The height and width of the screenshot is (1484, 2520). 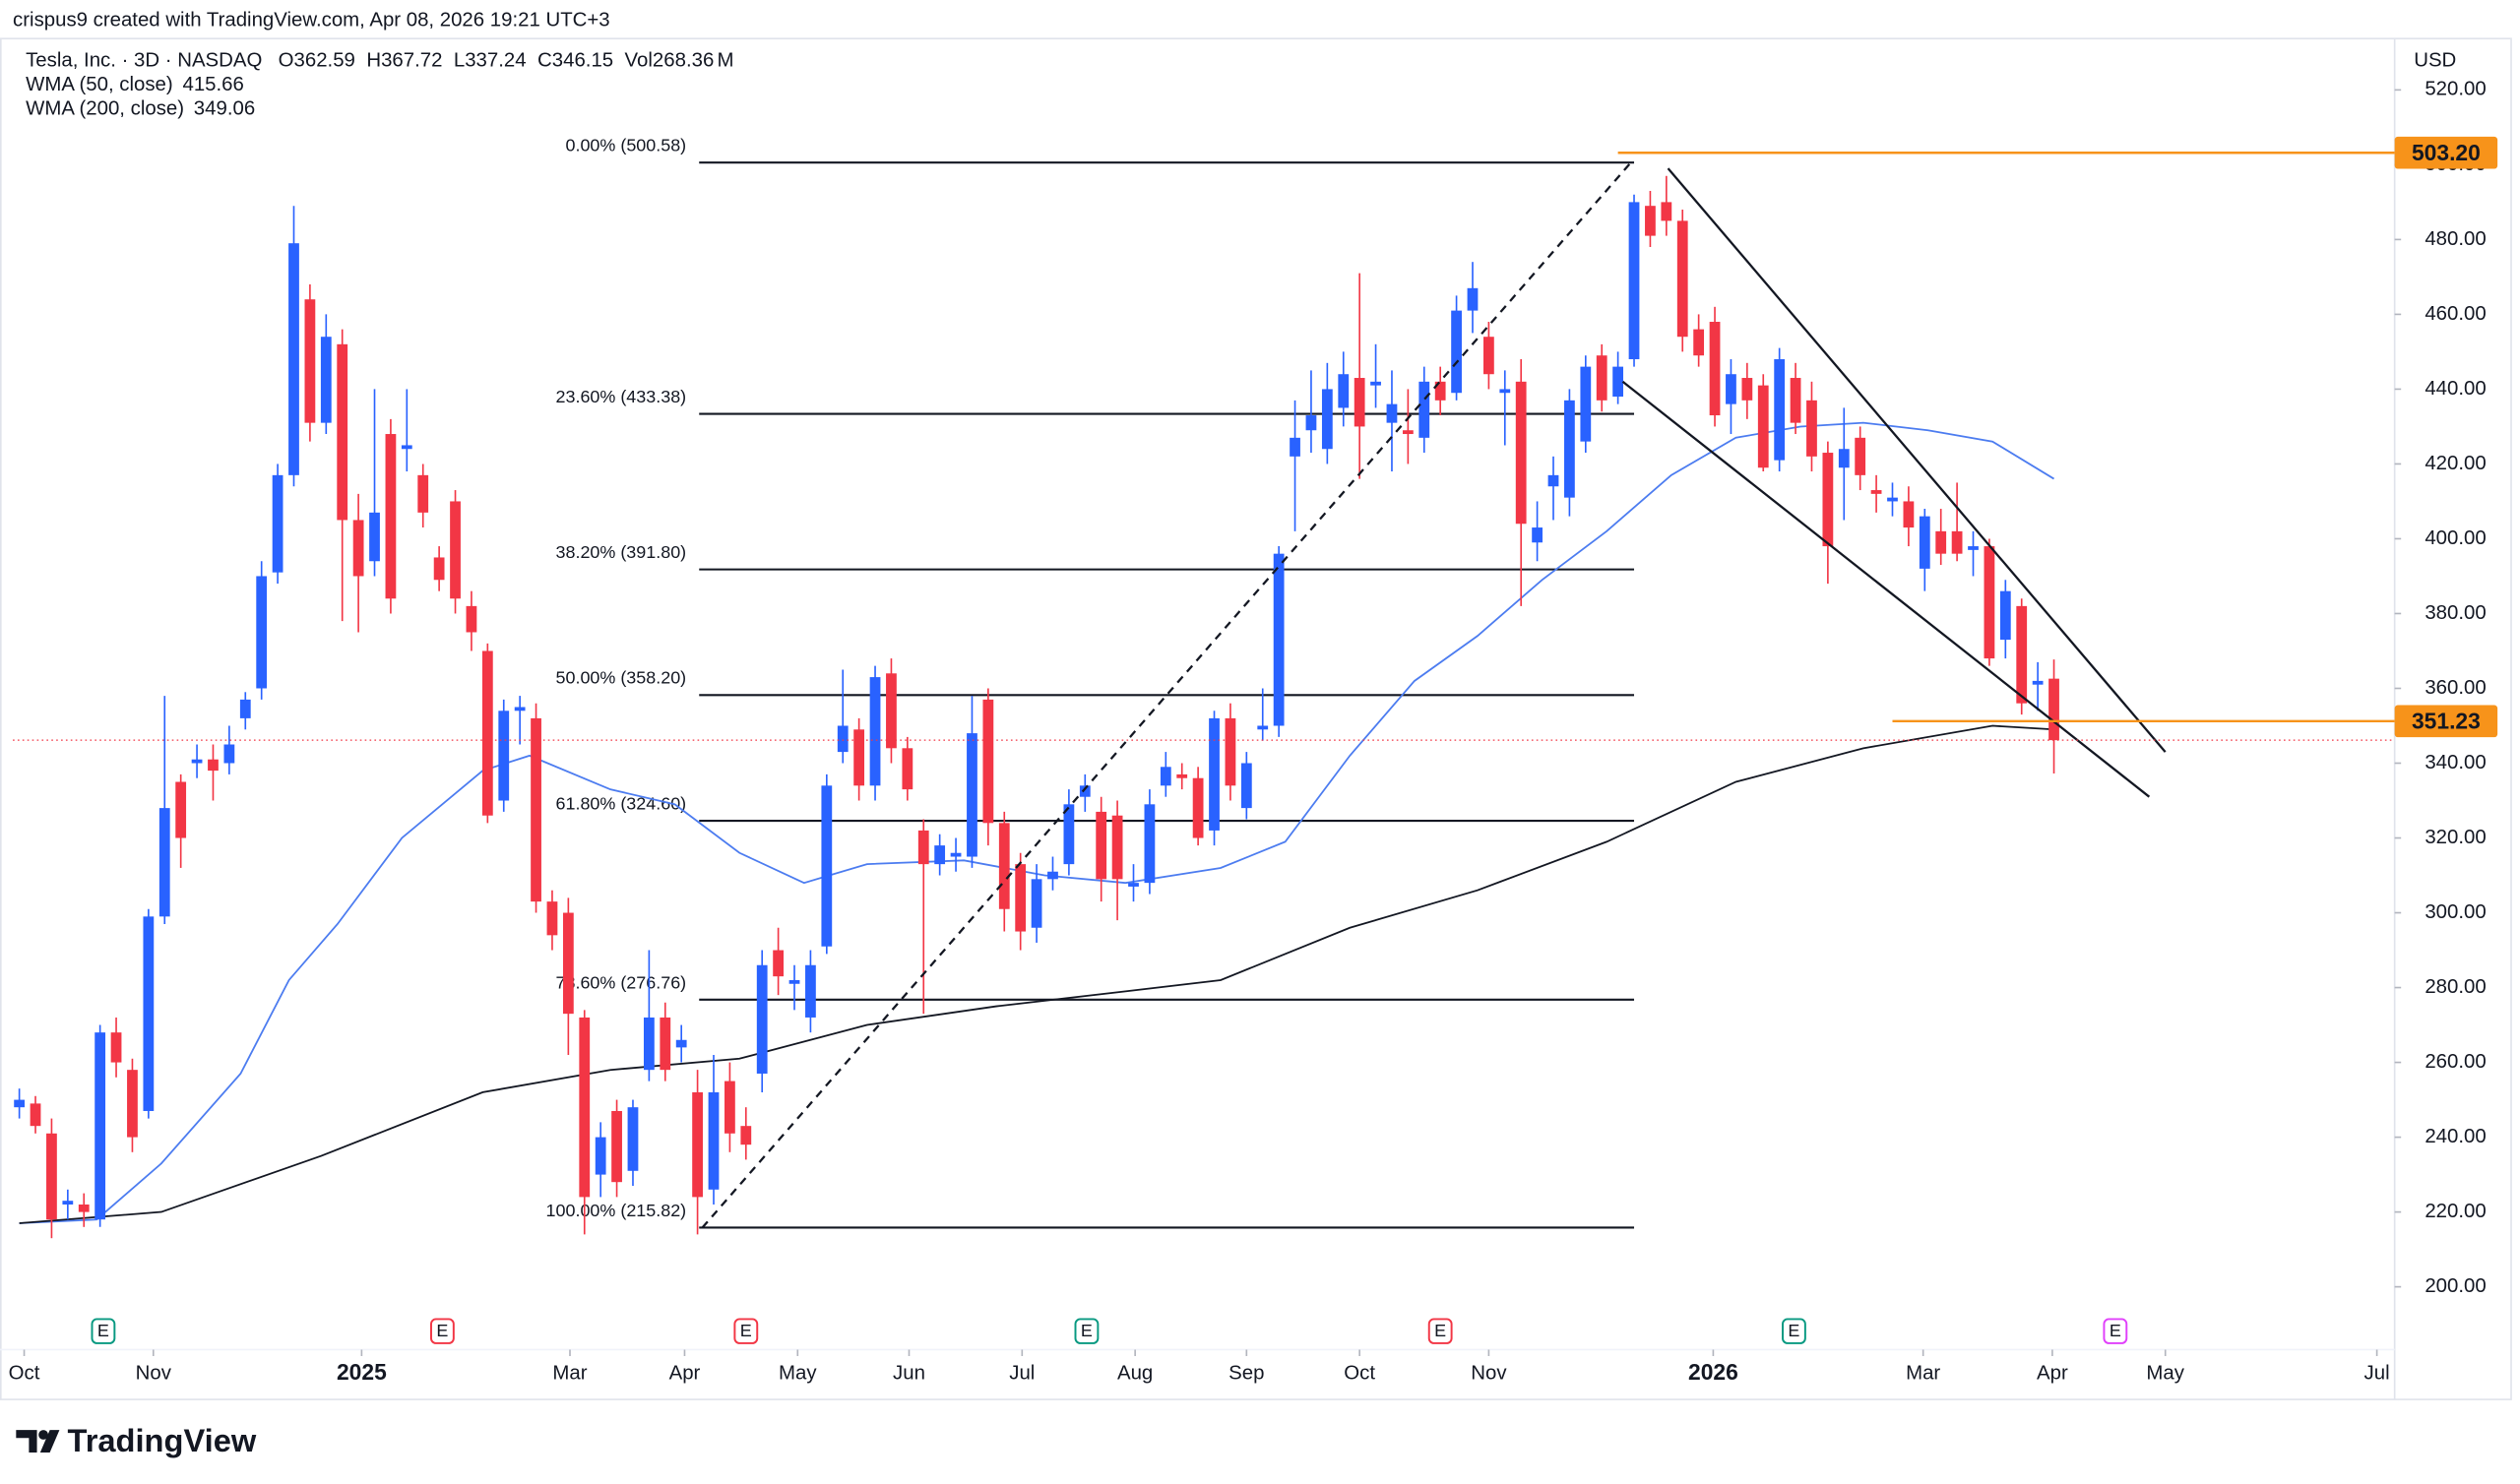 I want to click on y-tick-label: 420.00, so click(x=2455, y=464).